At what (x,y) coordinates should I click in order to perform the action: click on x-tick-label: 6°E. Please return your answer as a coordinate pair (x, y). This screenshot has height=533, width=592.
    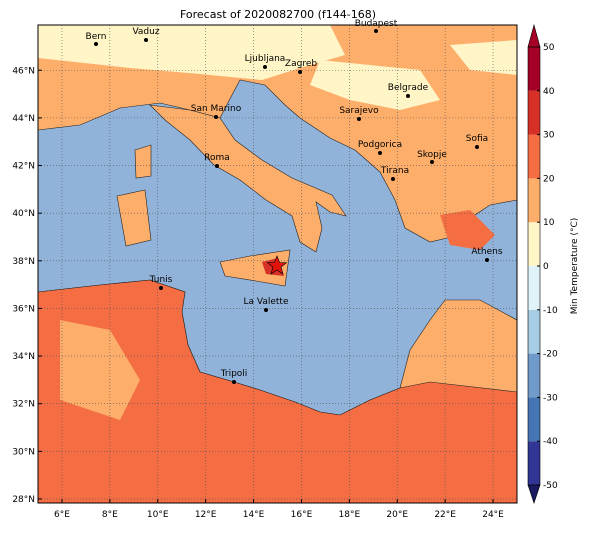
    Looking at the image, I should click on (62, 515).